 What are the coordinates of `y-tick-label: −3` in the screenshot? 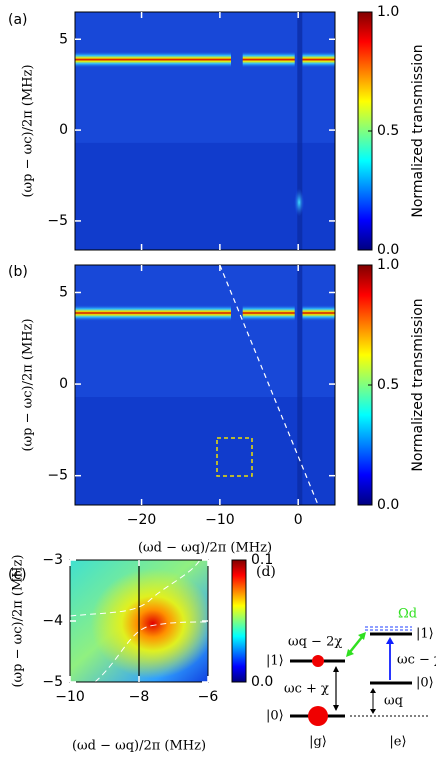 It's located at (52, 560).